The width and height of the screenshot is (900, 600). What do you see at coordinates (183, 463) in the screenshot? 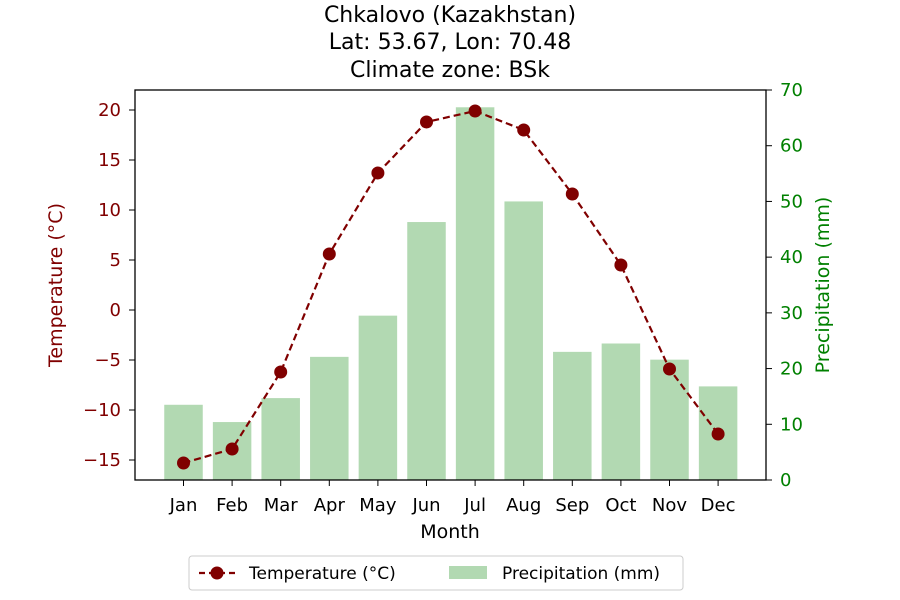
I see `temperature-point-jan` at bounding box center [183, 463].